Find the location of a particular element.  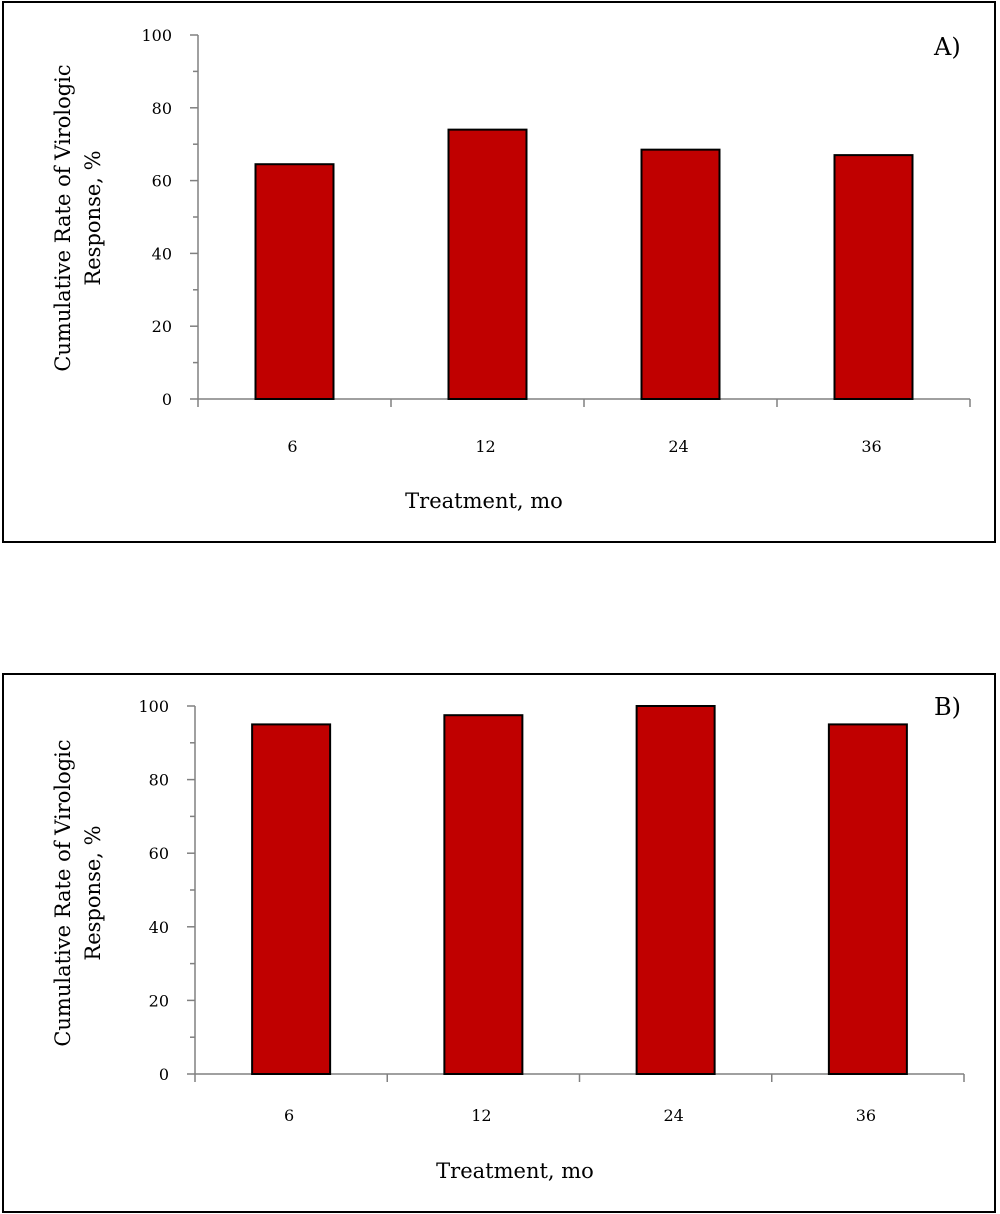

x-axis-title-b: Treatment, mo is located at coordinates (515, 1171).